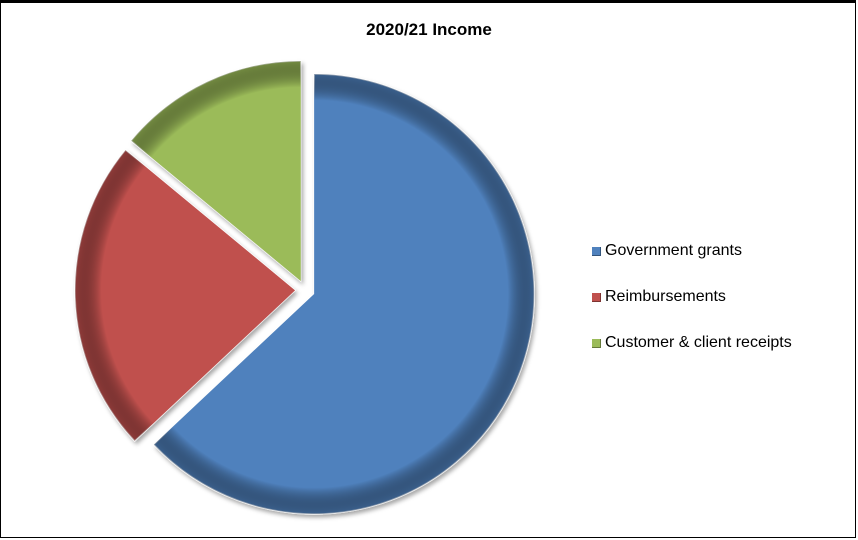 Image resolution: width=858 pixels, height=540 pixels. I want to click on legend-item-reimbursements: Reimbursements, so click(692, 297).